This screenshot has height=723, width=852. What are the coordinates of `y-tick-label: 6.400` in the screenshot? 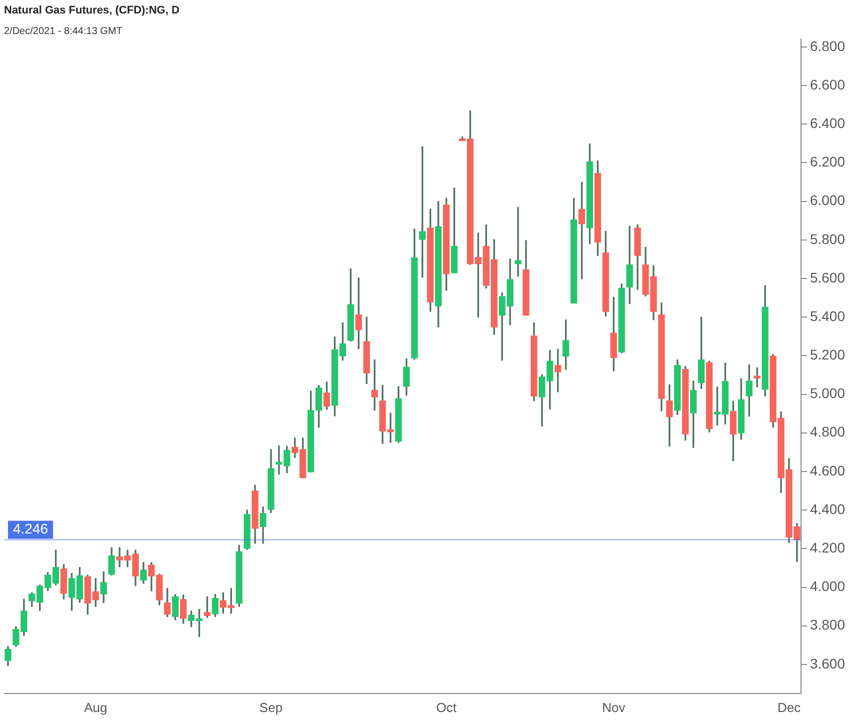 It's located at (828, 122).